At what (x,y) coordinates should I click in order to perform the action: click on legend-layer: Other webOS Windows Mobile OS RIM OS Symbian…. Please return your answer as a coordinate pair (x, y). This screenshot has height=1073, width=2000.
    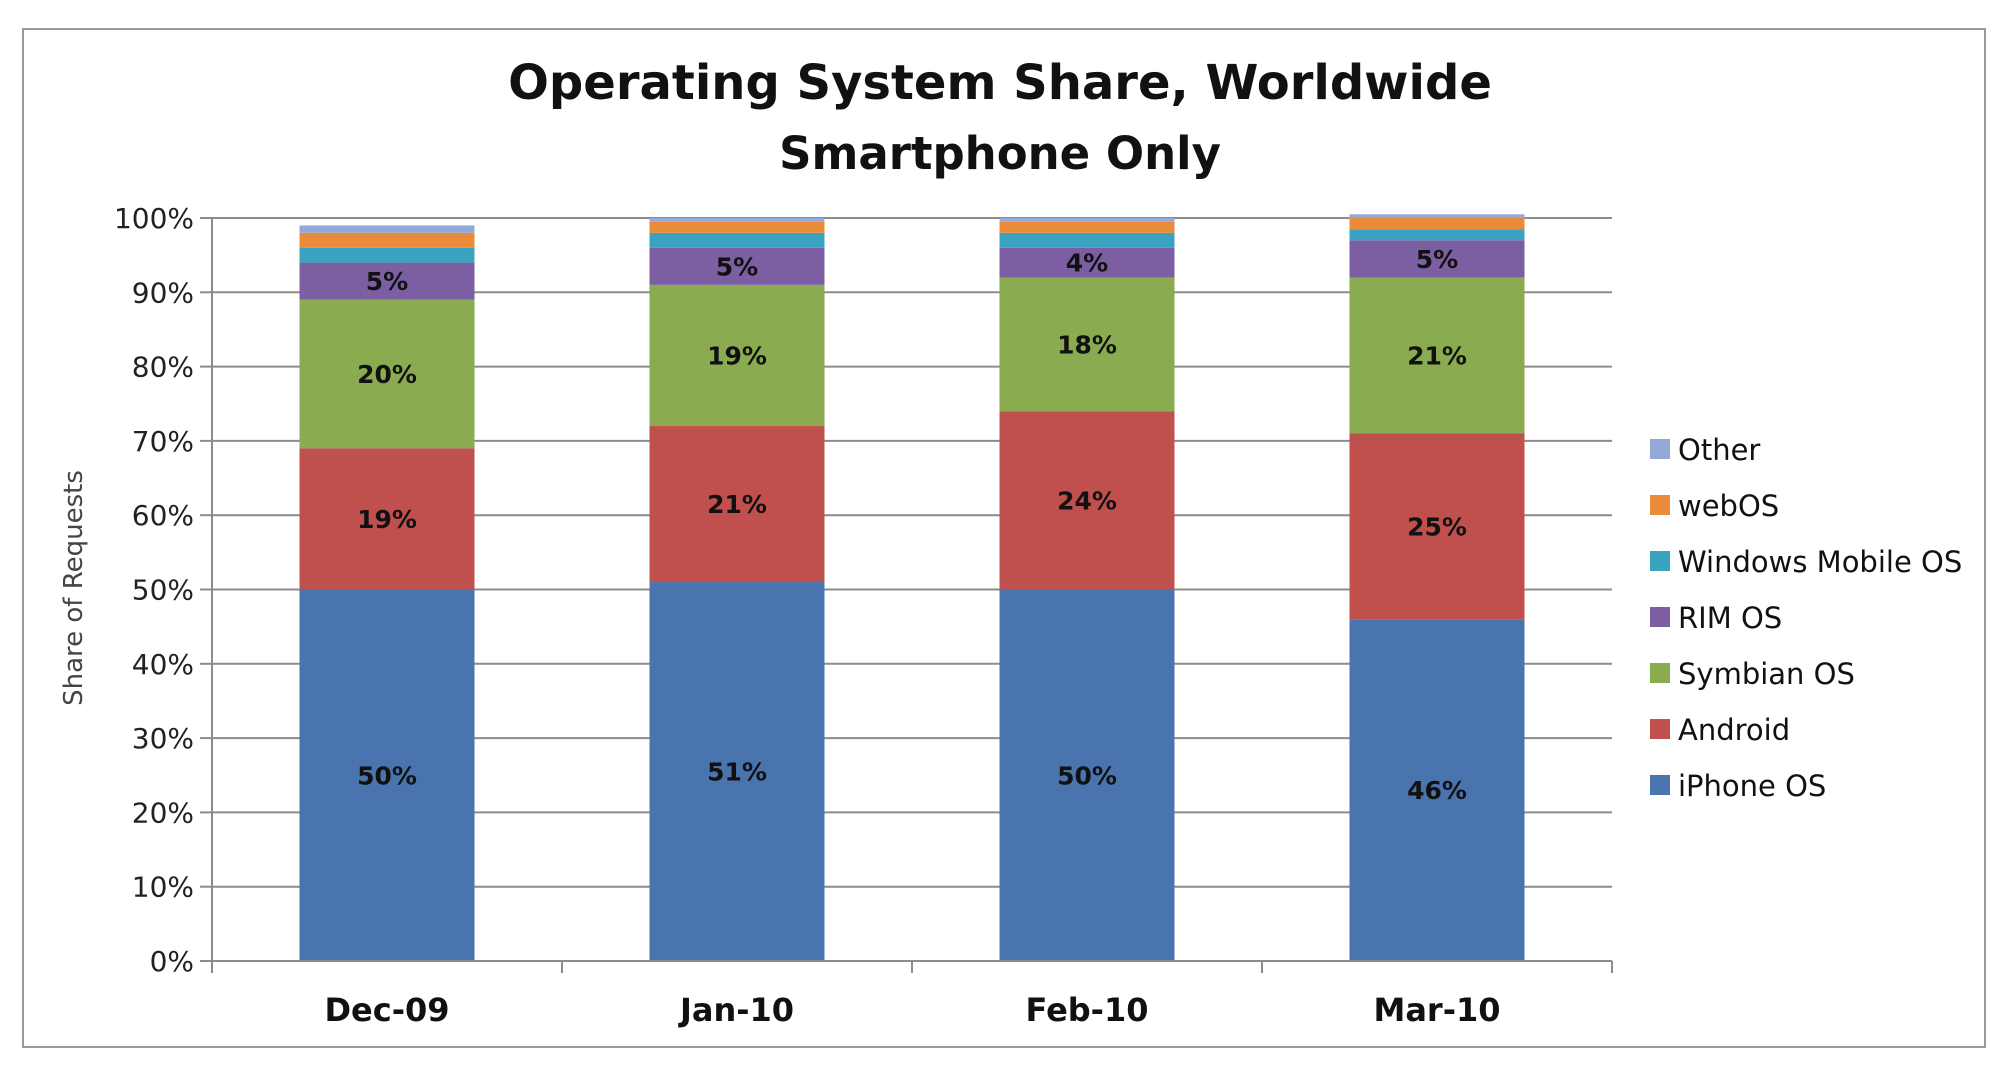
    Looking at the image, I should click on (1806, 618).